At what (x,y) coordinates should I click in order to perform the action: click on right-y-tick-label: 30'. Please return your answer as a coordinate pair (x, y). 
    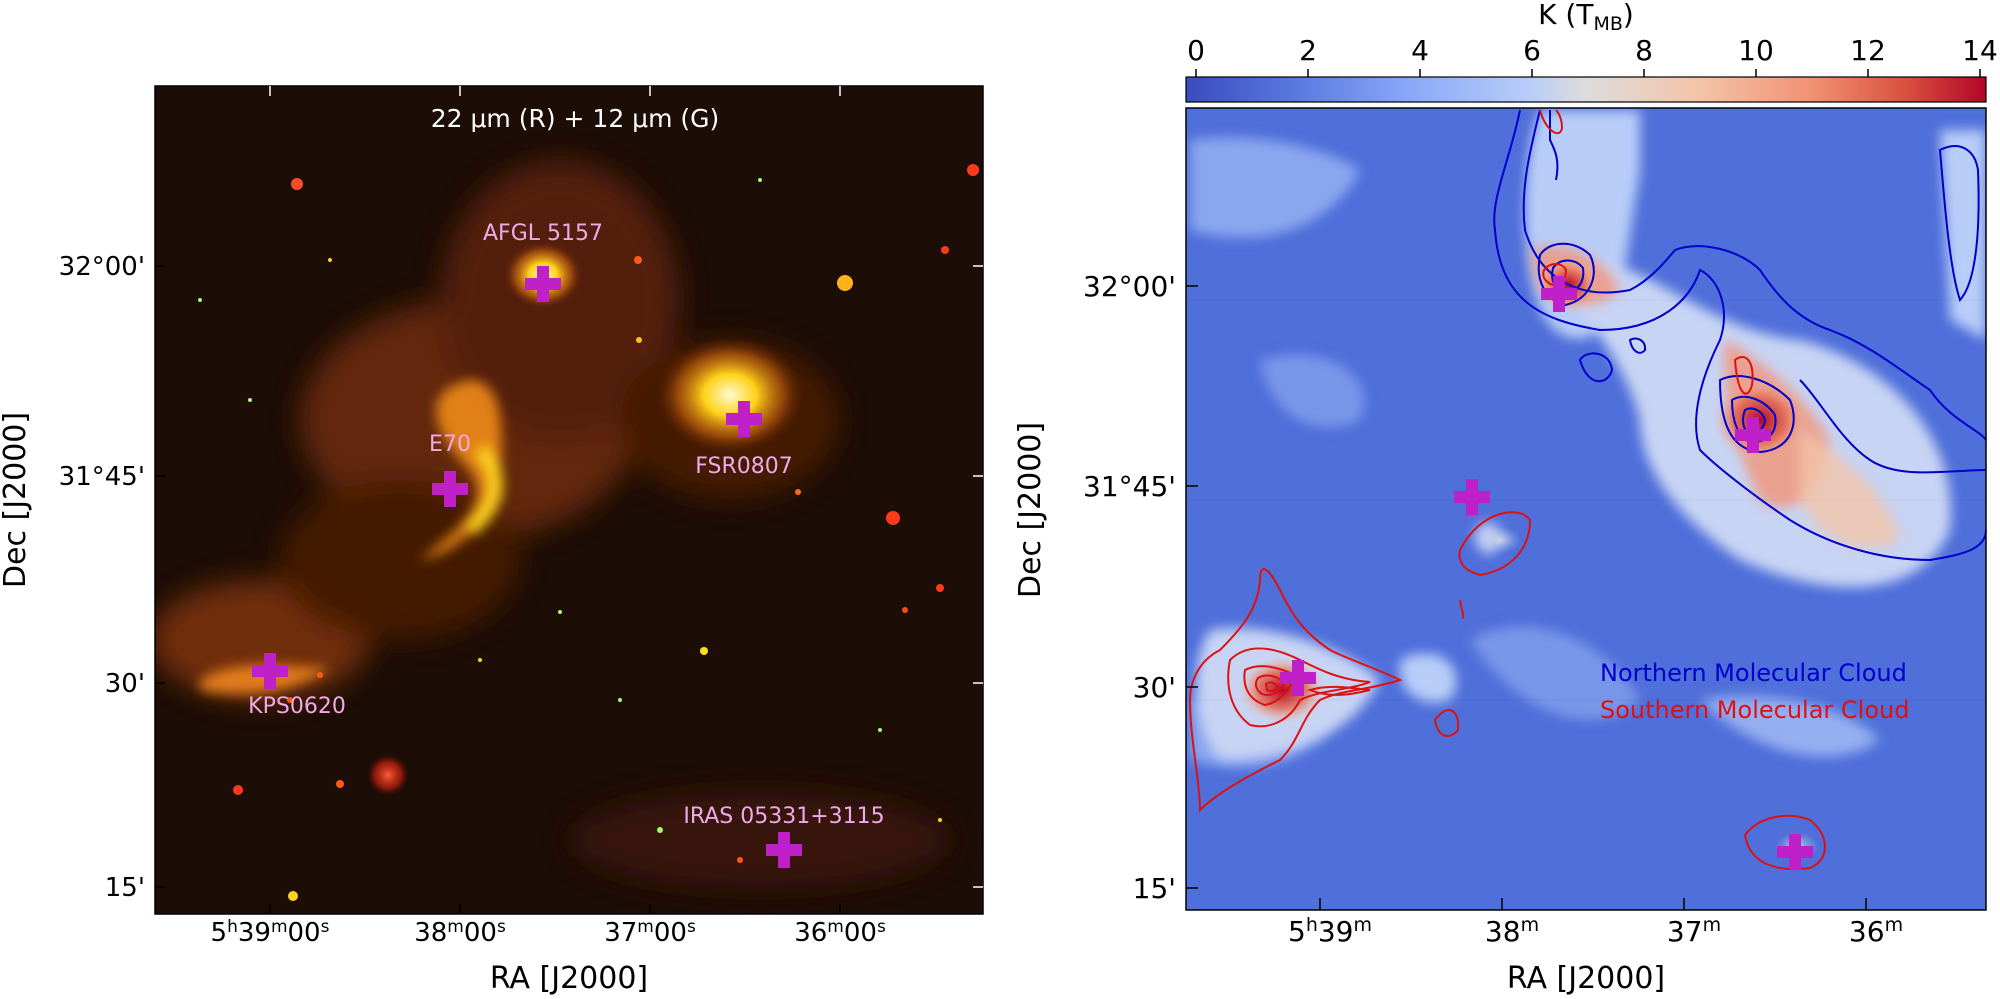
    Looking at the image, I should click on (1154, 687).